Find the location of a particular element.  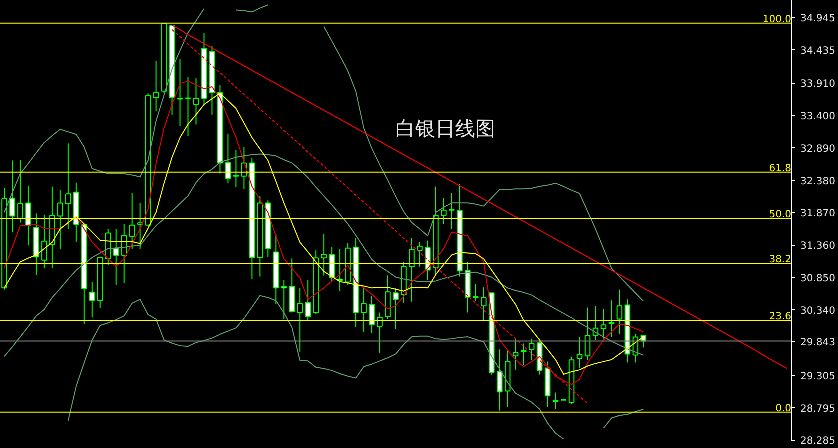

annotation: 100.0 is located at coordinates (777, 20).